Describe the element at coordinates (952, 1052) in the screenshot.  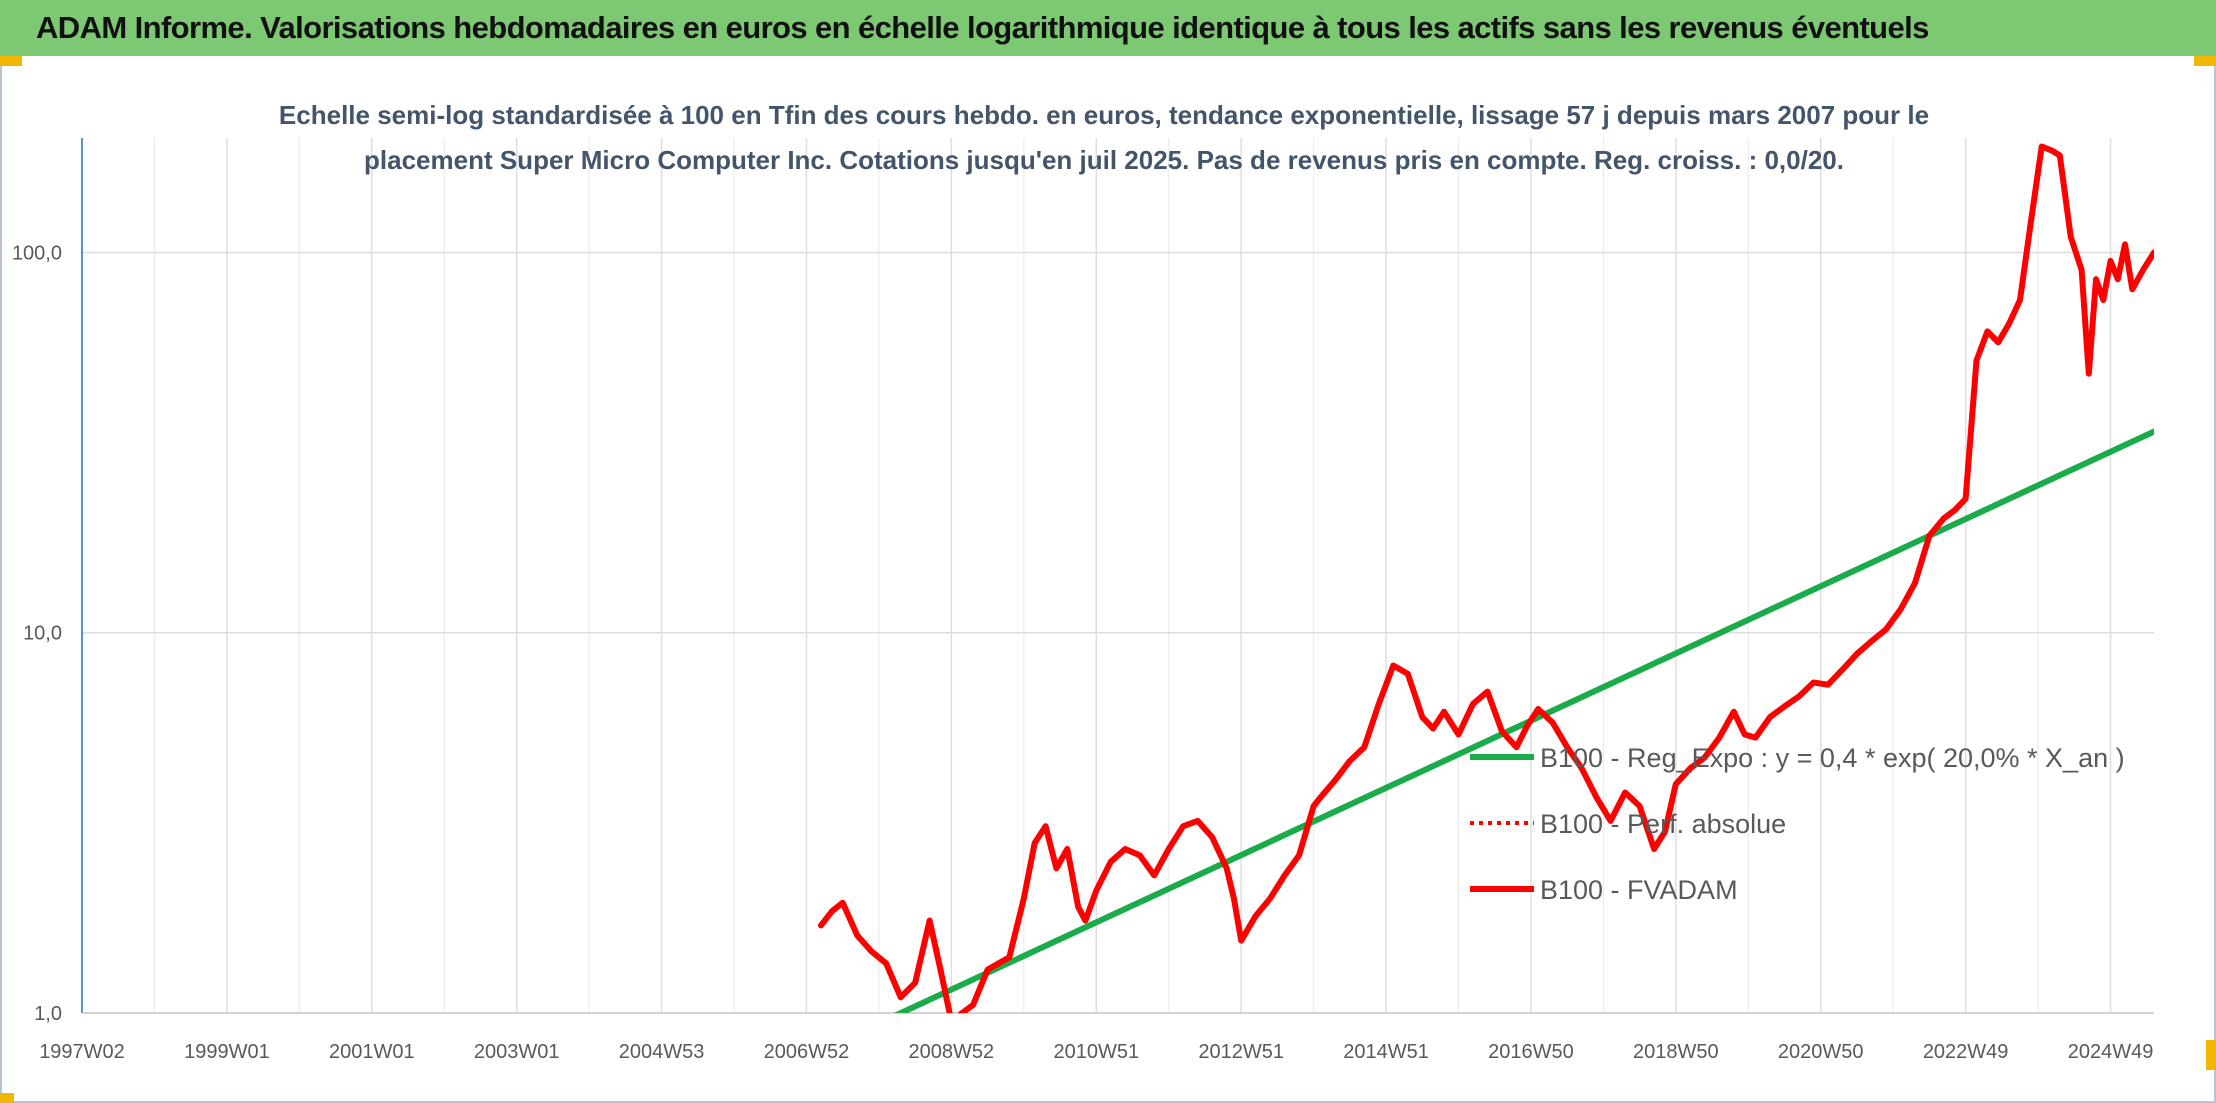
I see `x-tick-label: 2008W52` at that location.